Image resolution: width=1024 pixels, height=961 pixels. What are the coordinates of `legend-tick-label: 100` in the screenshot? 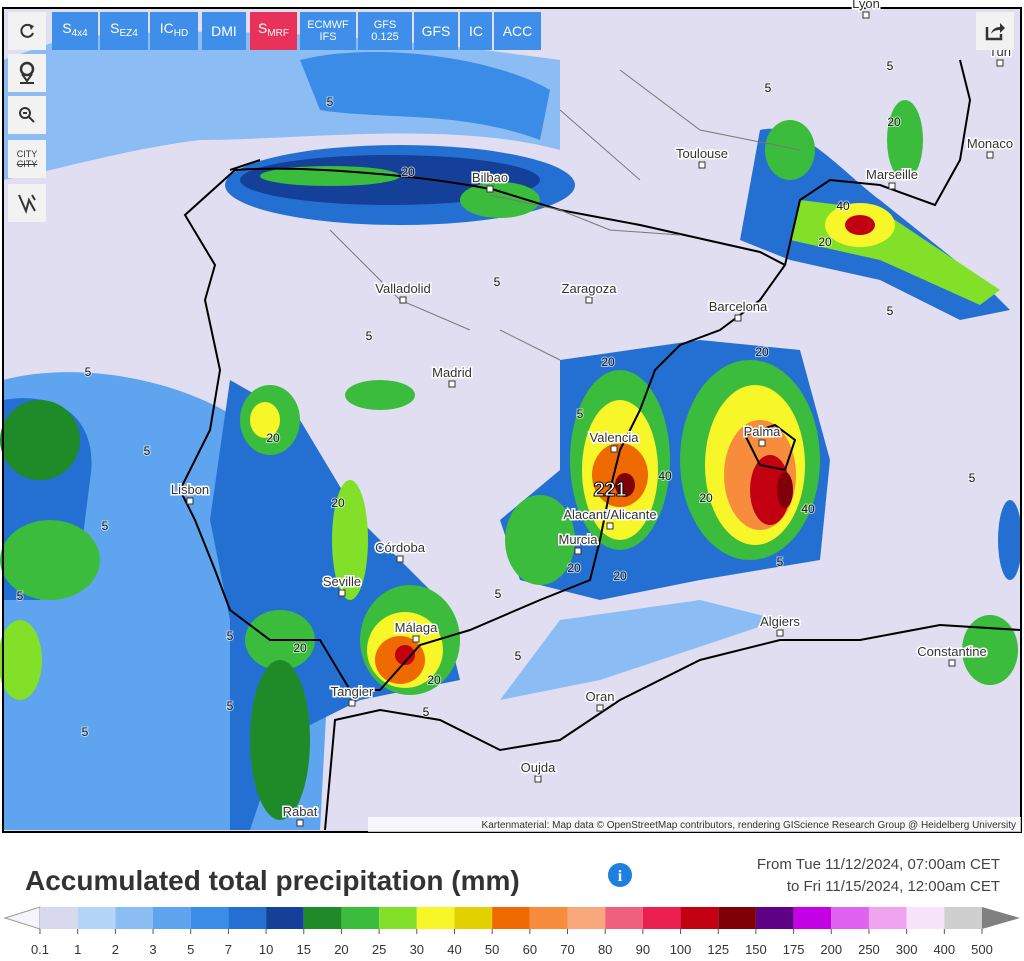 It's located at (681, 949).